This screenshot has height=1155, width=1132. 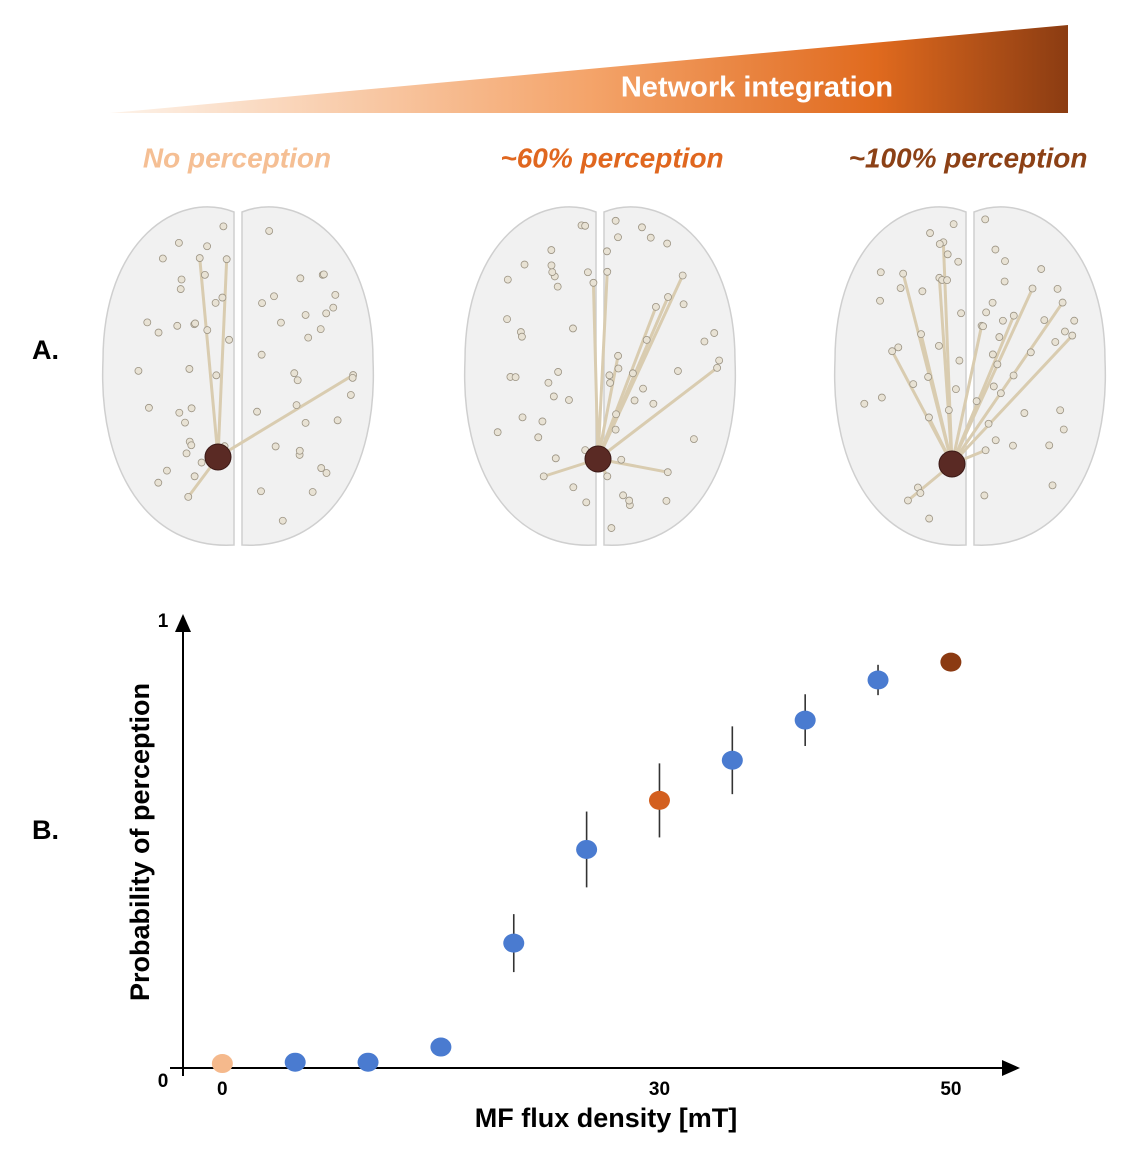 What do you see at coordinates (757, 88) in the screenshot?
I see `gradient-title: Network integration` at bounding box center [757, 88].